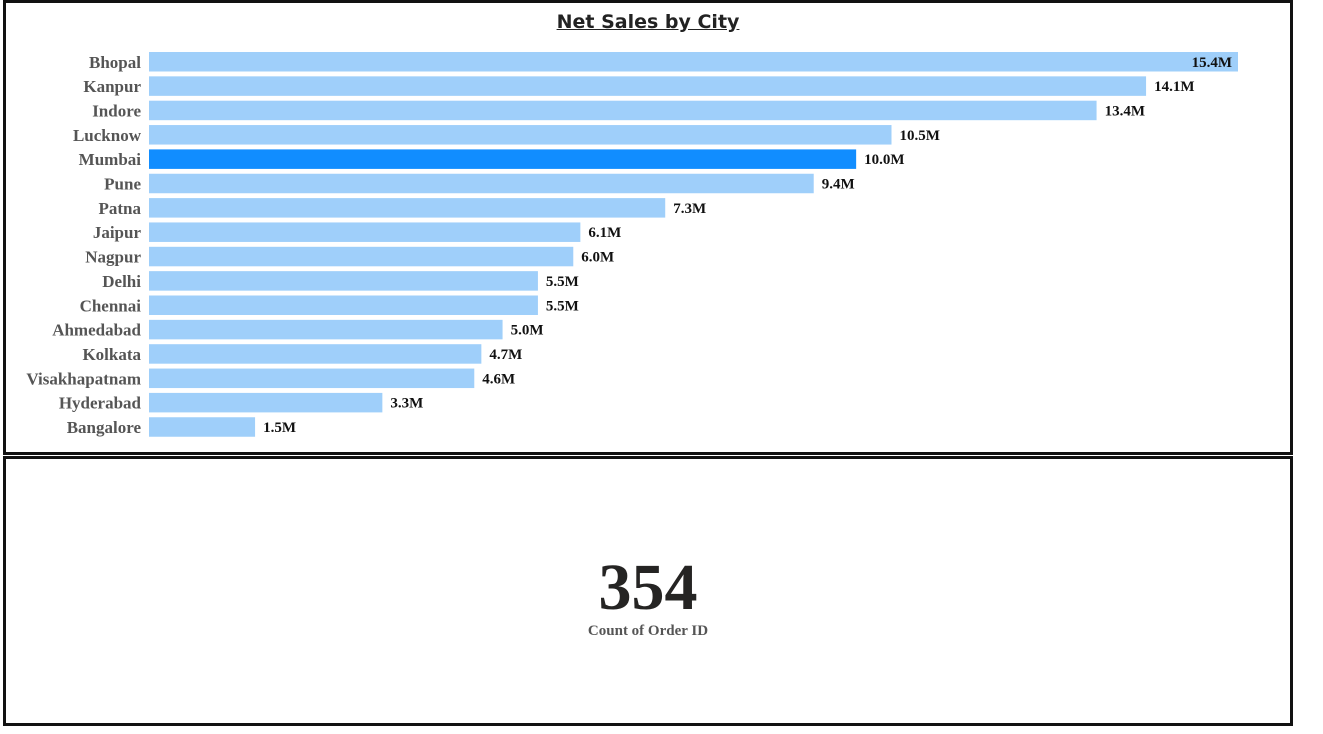 The width and height of the screenshot is (1323, 734). Describe the element at coordinates (838, 185) in the screenshot. I see `value-label: 9.4M` at that location.